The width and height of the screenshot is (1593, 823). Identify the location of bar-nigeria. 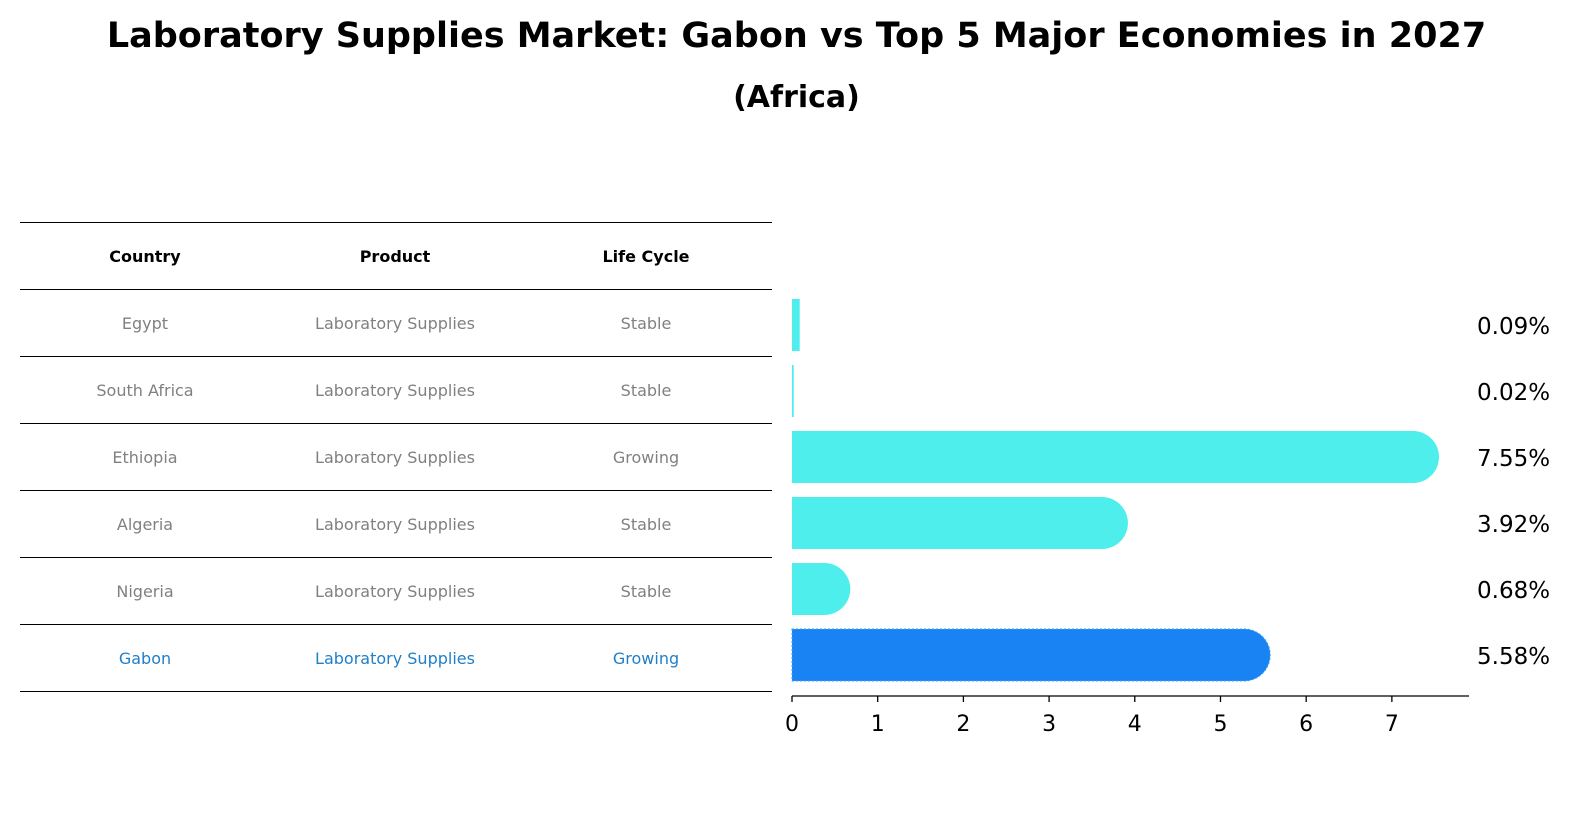
(821, 589).